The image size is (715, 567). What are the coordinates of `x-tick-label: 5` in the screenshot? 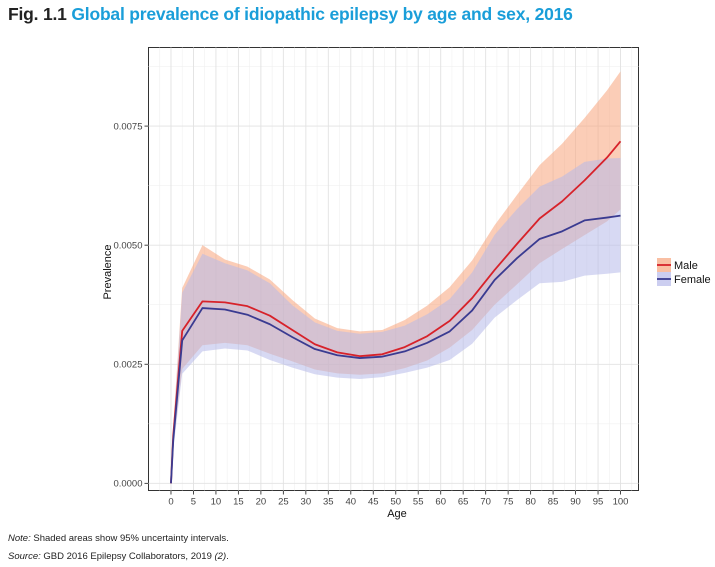 It's located at (193, 502).